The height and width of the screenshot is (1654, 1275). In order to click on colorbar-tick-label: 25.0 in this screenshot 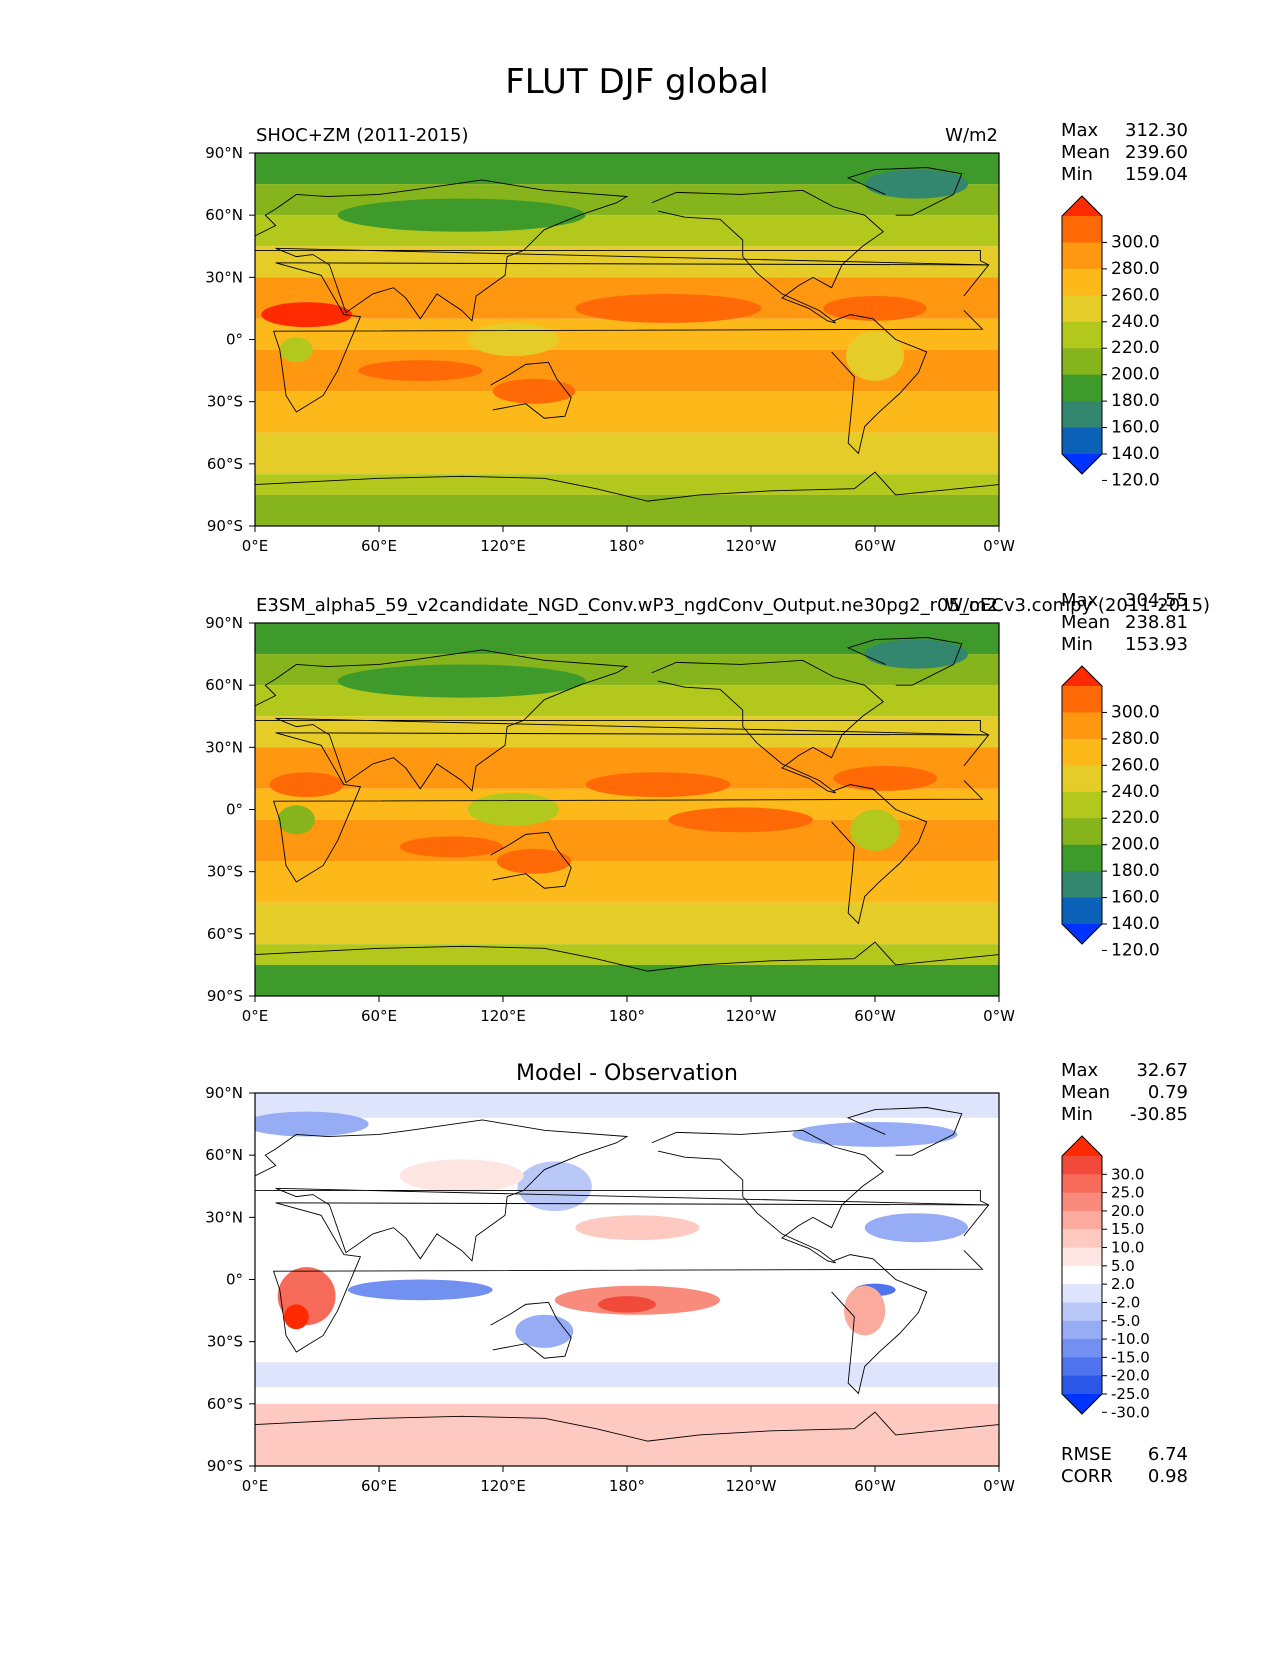, I will do `click(1127, 1193)`.